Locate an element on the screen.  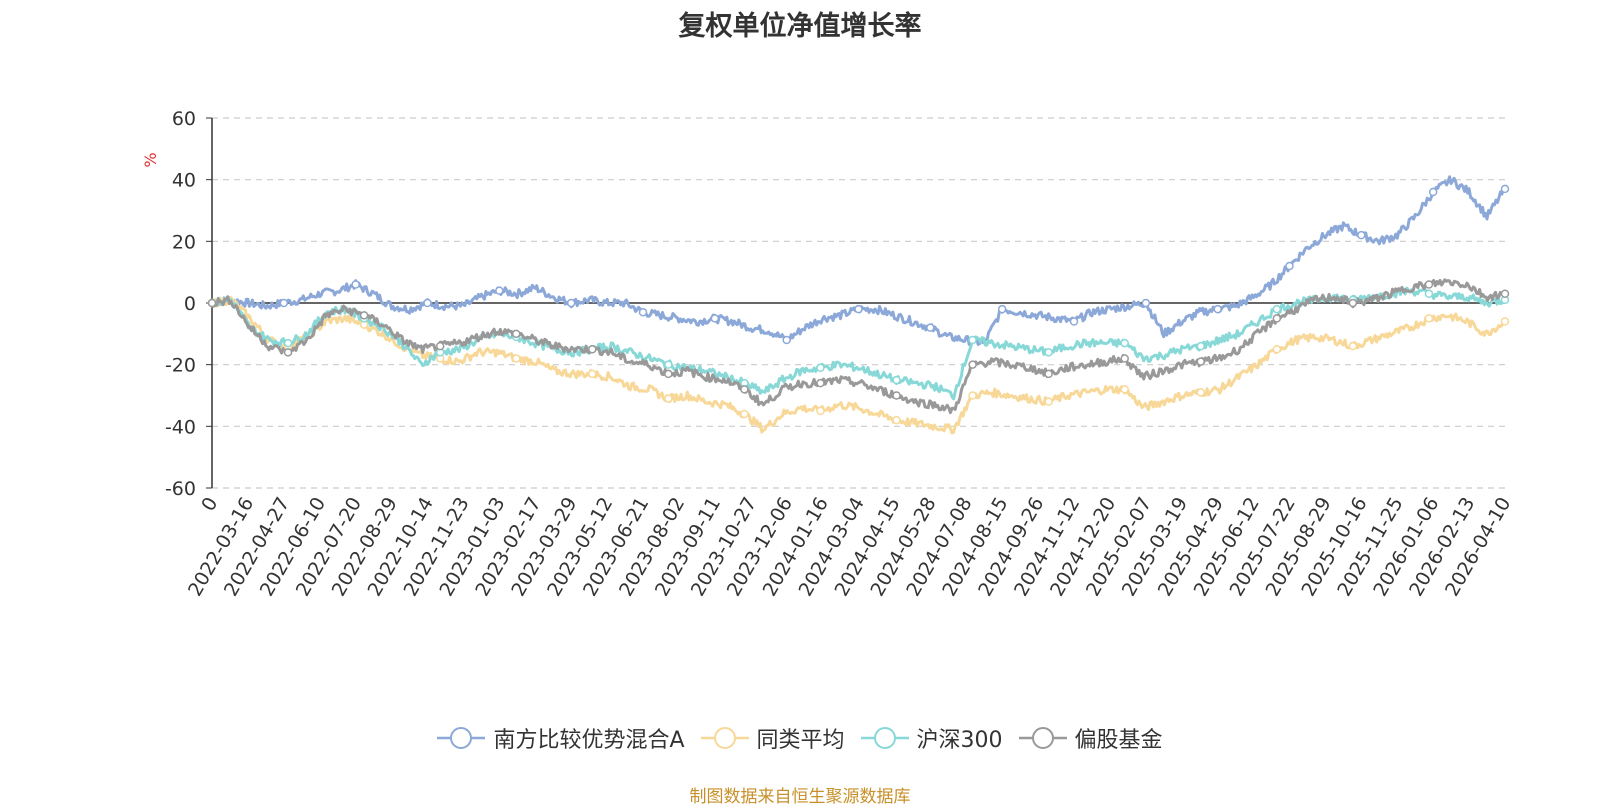
legend-item: 同类平均 is located at coordinates (772, 738).